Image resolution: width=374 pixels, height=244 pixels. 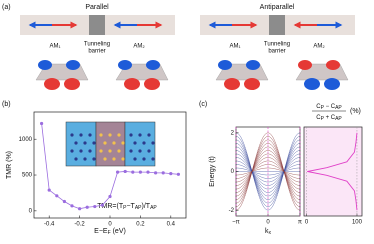 I want to click on x-axis-label: E−EF (eV), so click(x=110, y=232).